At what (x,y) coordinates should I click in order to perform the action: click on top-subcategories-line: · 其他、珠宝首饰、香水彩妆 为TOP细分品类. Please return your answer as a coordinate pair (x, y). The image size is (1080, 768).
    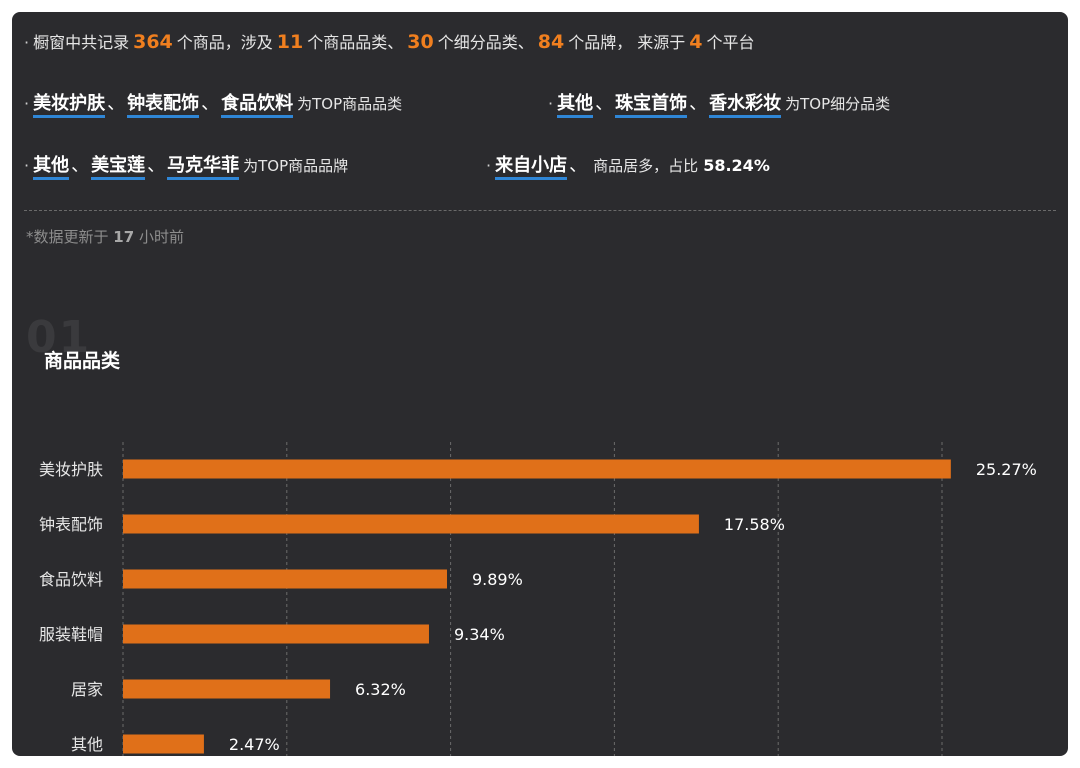
    Looking at the image, I should click on (719, 105).